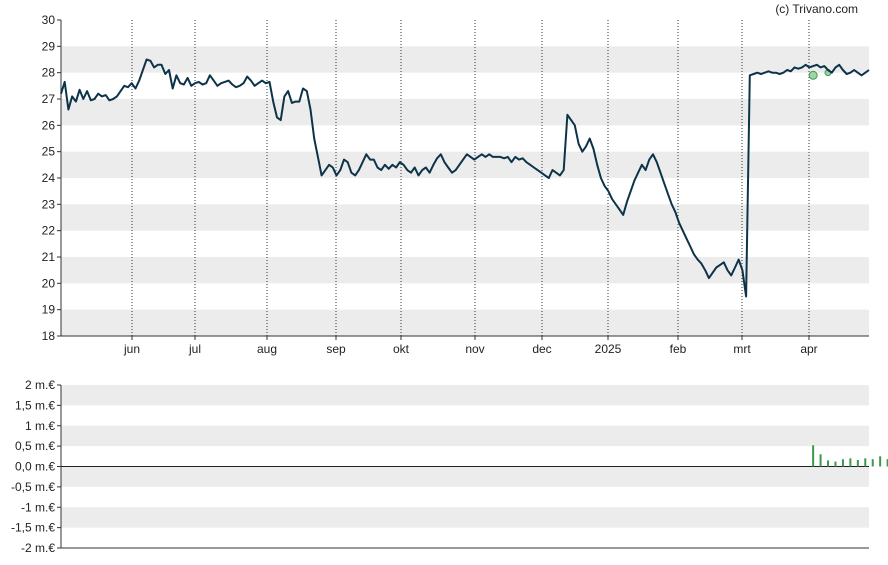  I want to click on y-tick-label: 18, so click(49, 336).